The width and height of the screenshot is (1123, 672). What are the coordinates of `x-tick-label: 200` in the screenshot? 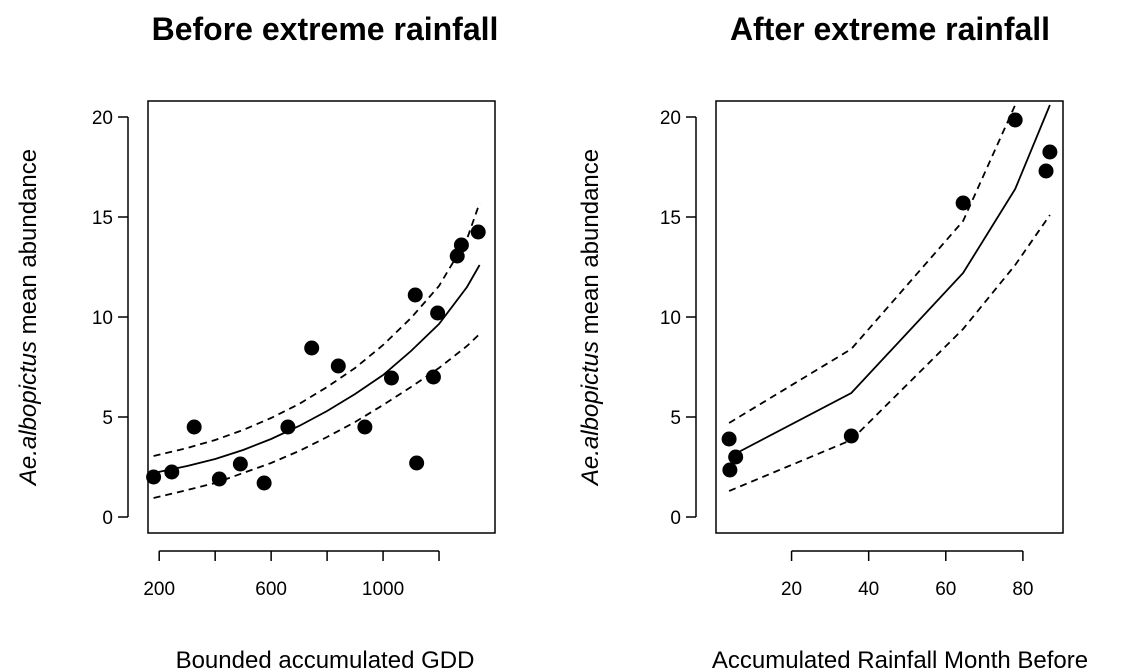 It's located at (159, 589).